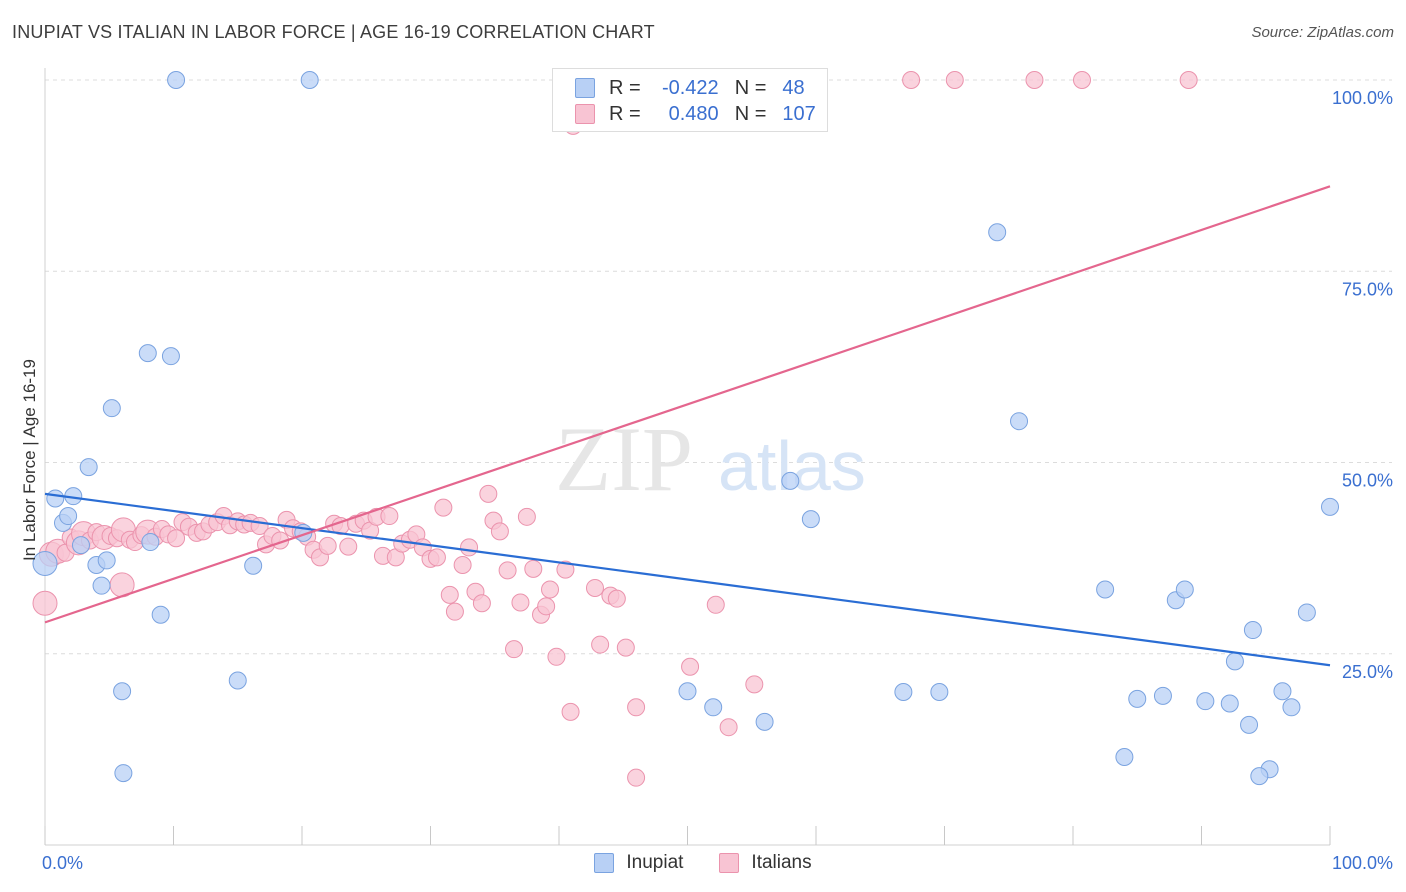 The height and width of the screenshot is (892, 1406). I want to click on legend-label: Inupiat, so click(655, 862).